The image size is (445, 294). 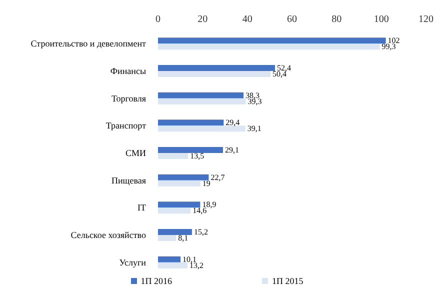 I want to click on data-label: 52,4, so click(x=284, y=67).